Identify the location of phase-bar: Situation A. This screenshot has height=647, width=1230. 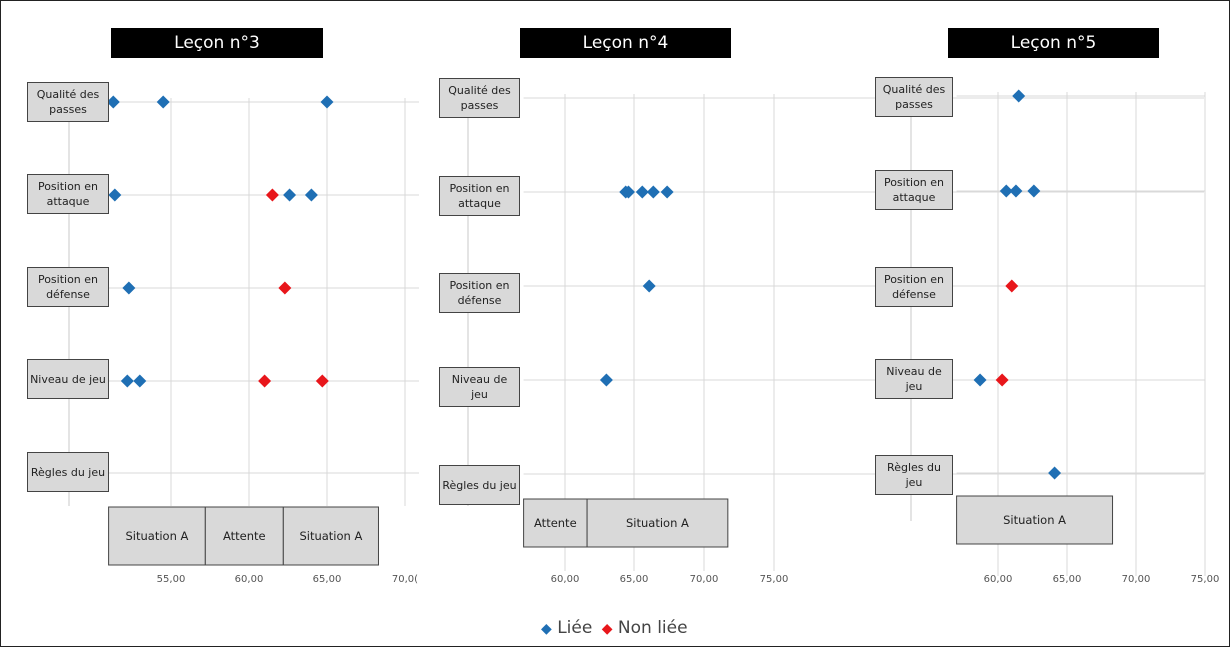
(1035, 520).